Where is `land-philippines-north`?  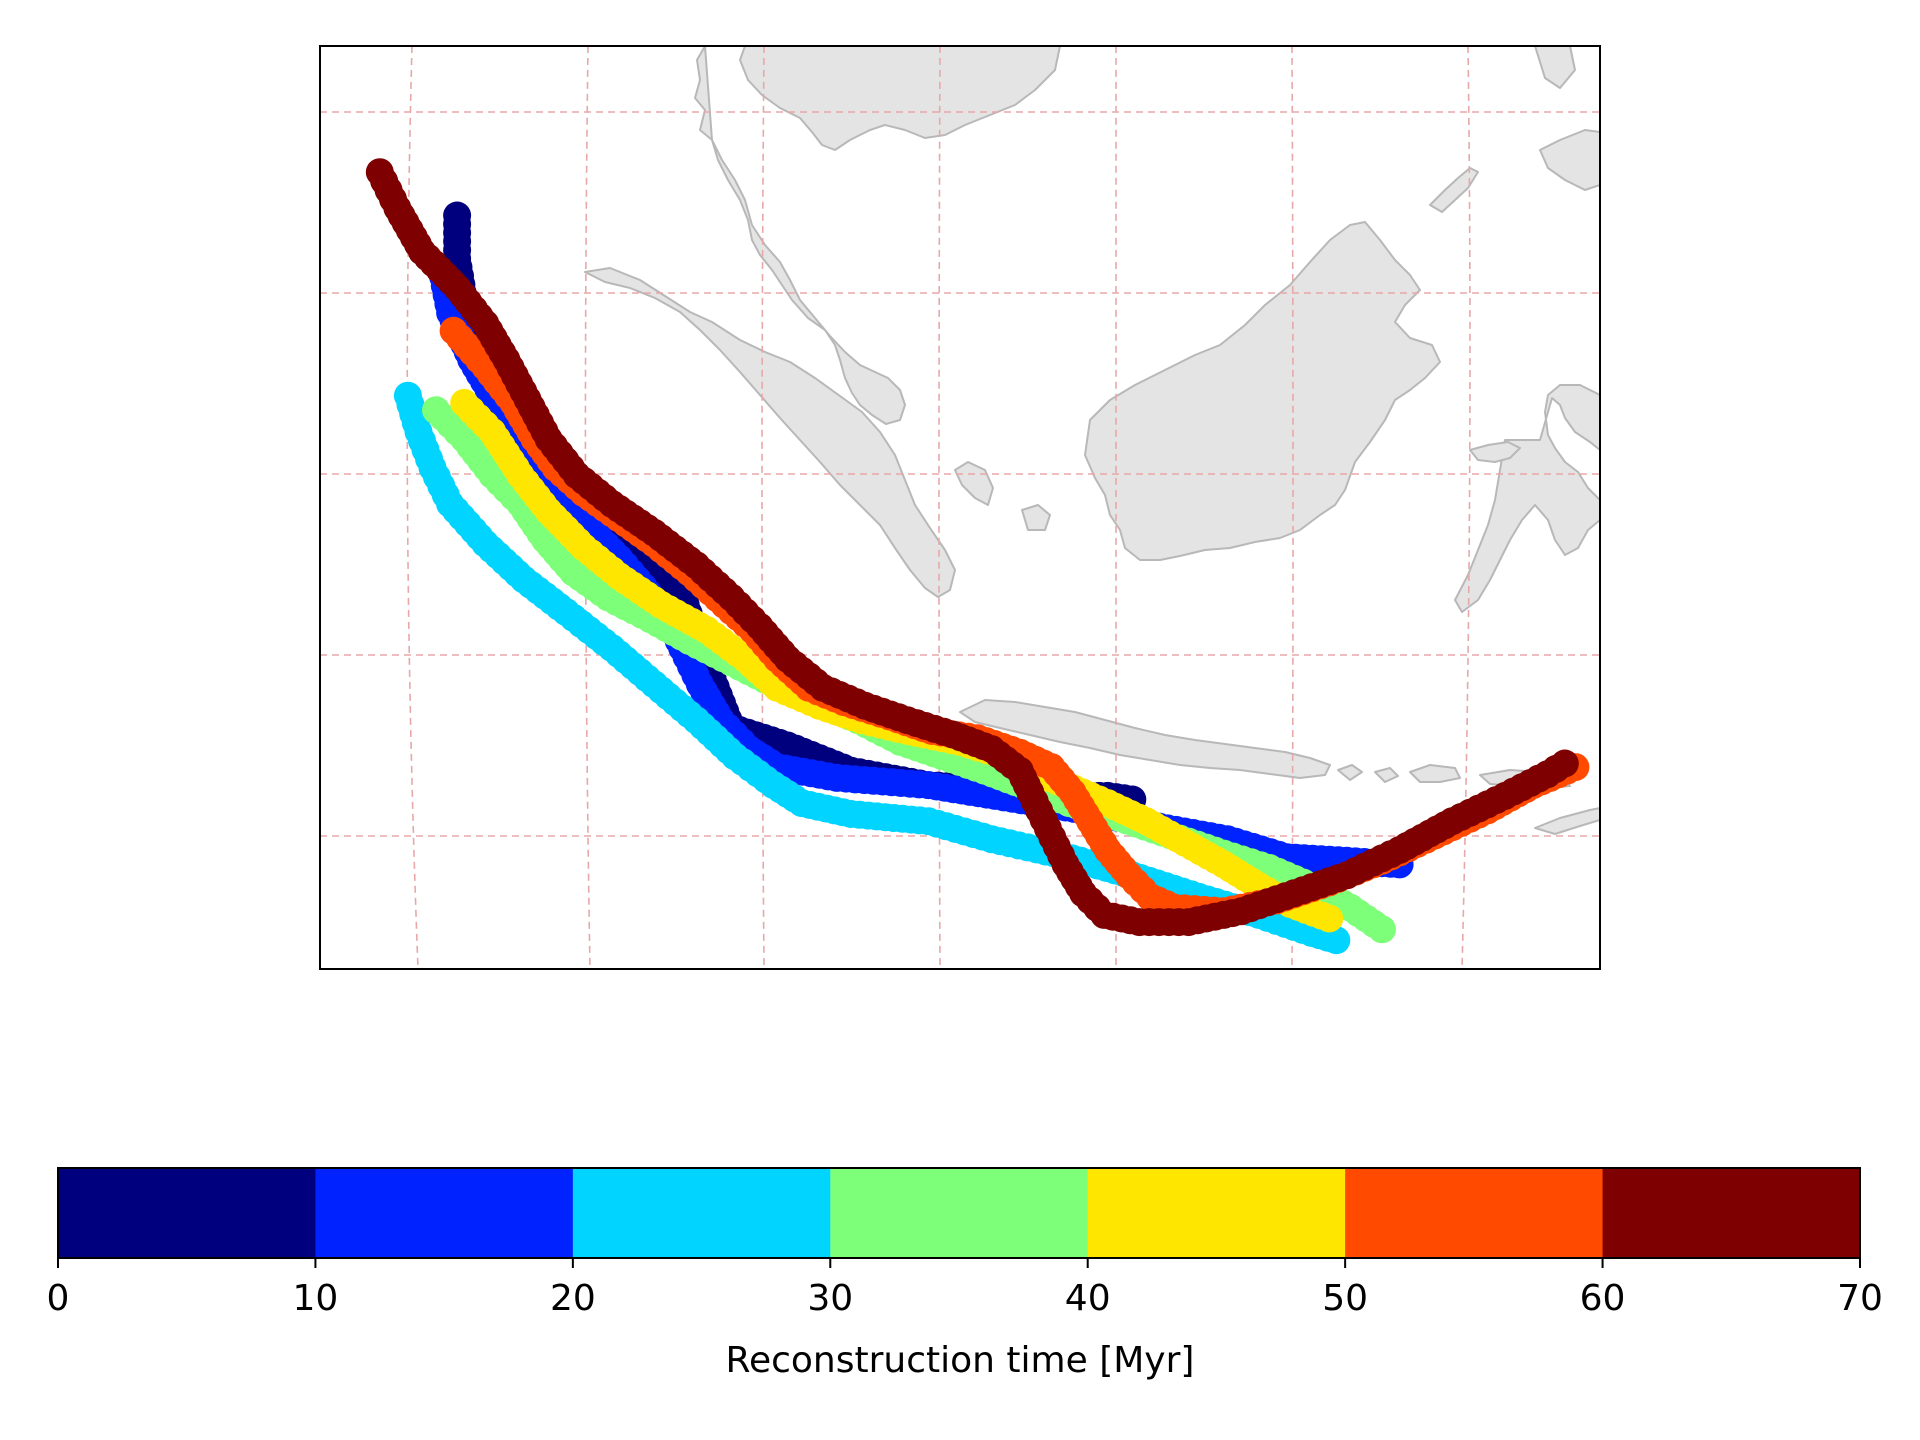
land-philippines-north is located at coordinates (1555, 67).